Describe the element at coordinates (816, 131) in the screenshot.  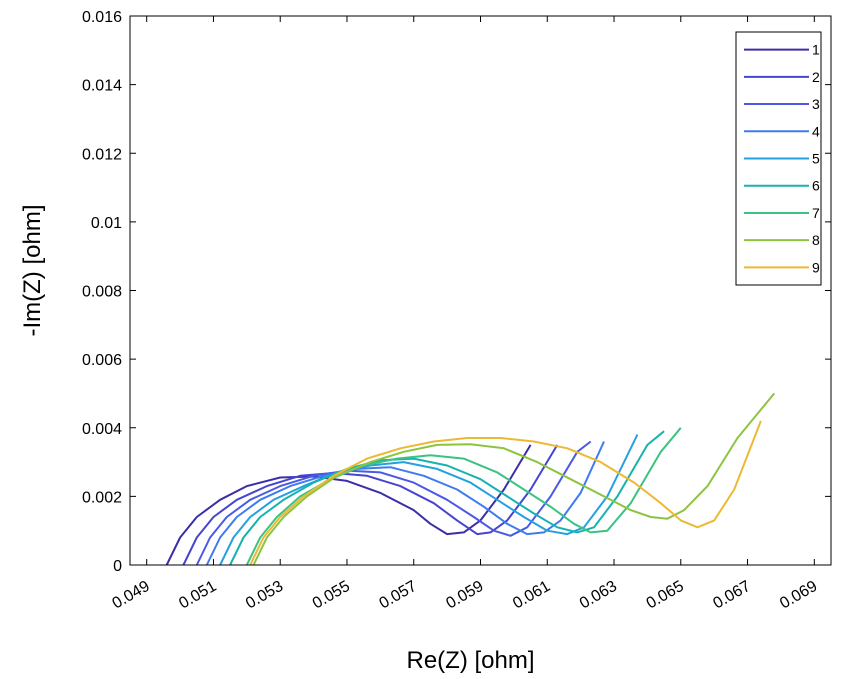
I see `legend-label: 4` at that location.